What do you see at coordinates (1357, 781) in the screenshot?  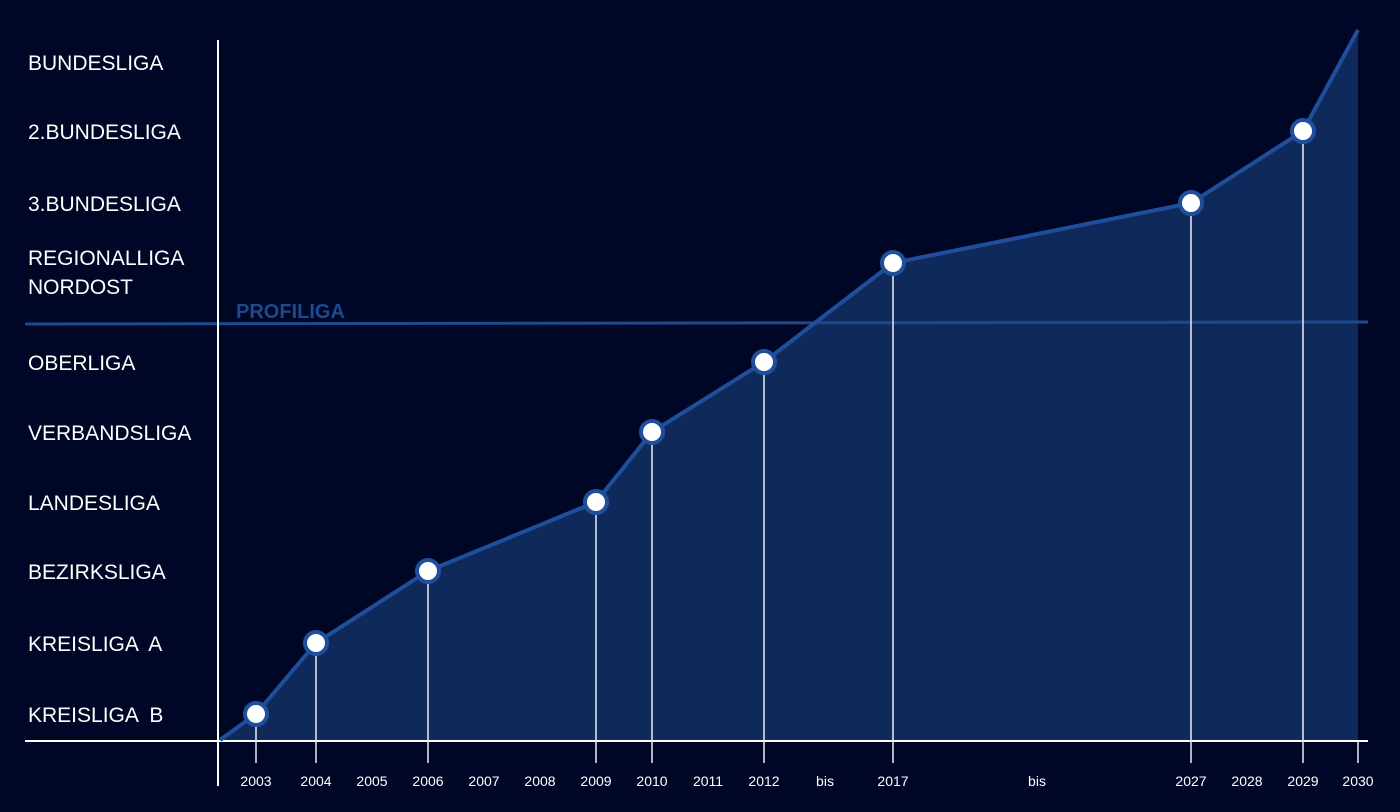 I see `x-tick-label: 2030` at bounding box center [1357, 781].